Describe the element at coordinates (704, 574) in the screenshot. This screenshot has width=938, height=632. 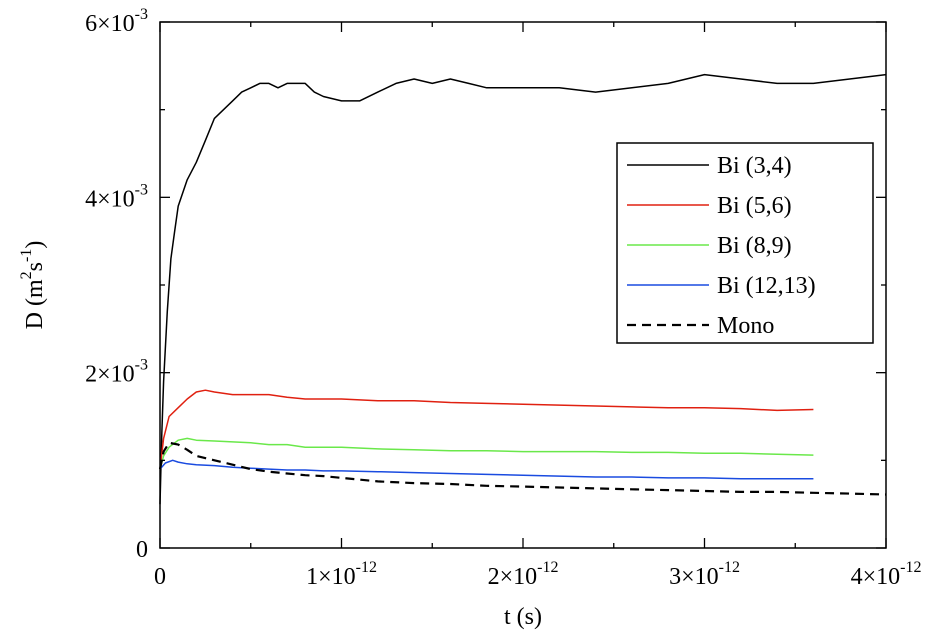
I see `x-tick-label: 3×10⁻¹²` at that location.